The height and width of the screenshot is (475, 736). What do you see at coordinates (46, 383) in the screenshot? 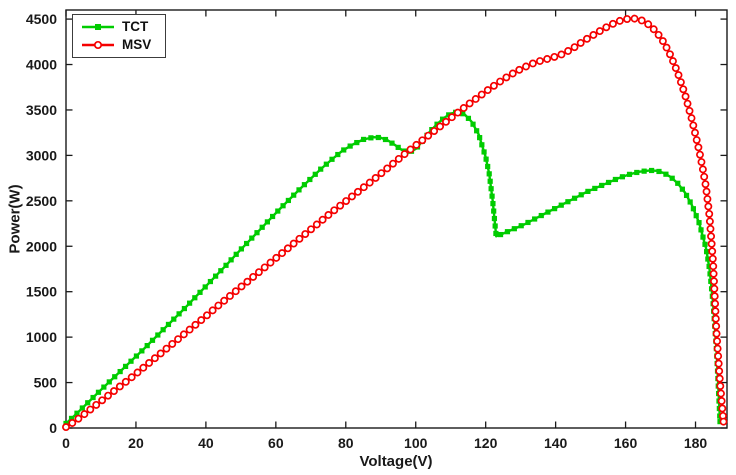
I see `y-tick-label: 500` at bounding box center [46, 383].